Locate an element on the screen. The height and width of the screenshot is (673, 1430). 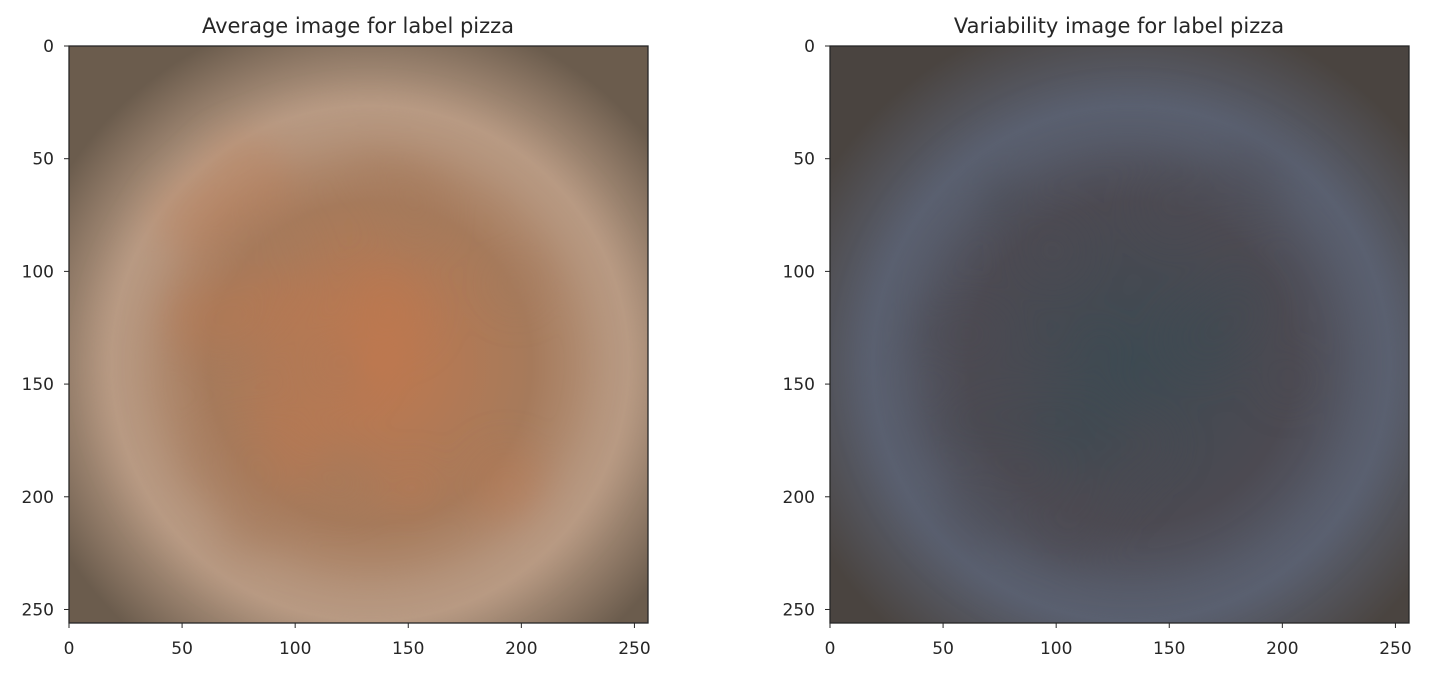
variability-image-x-tick-label: 200 is located at coordinates (1282, 649).